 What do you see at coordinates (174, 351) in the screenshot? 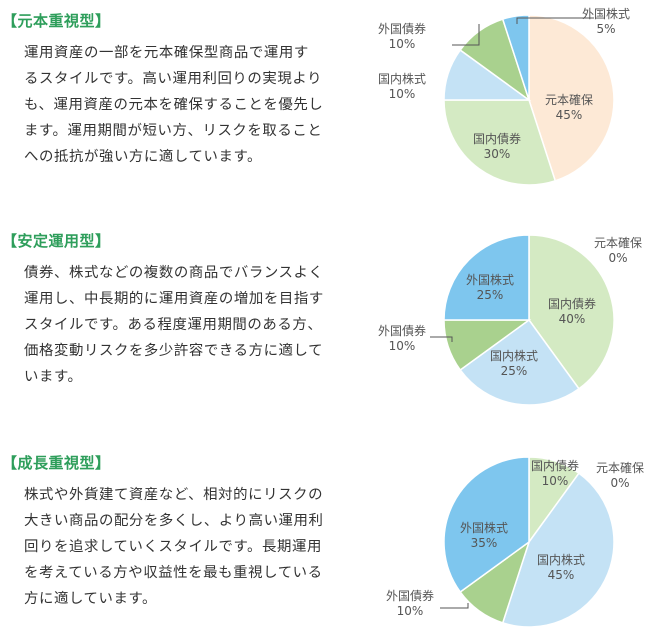
I see `description-line: 価格変動リスクを多少許容できる方に適して` at bounding box center [174, 351].